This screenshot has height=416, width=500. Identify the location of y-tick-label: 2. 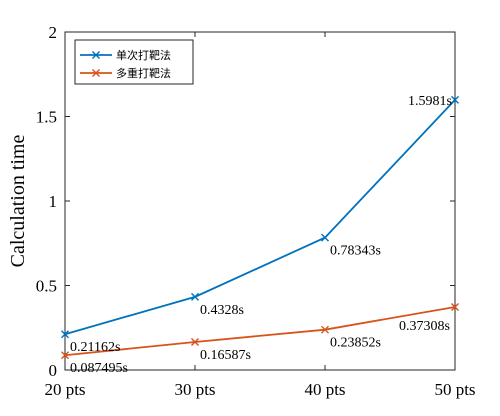
(53, 32).